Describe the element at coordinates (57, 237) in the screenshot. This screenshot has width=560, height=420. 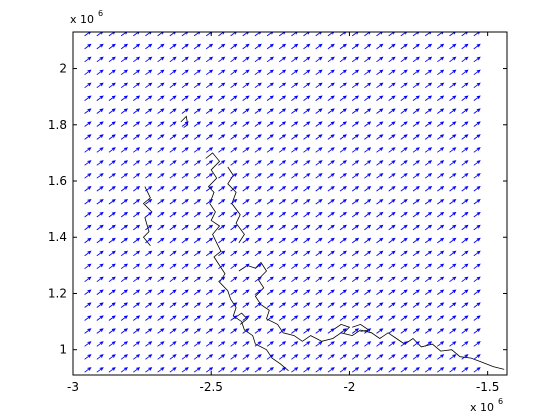
I see `y-tick-label: 1.4` at that location.